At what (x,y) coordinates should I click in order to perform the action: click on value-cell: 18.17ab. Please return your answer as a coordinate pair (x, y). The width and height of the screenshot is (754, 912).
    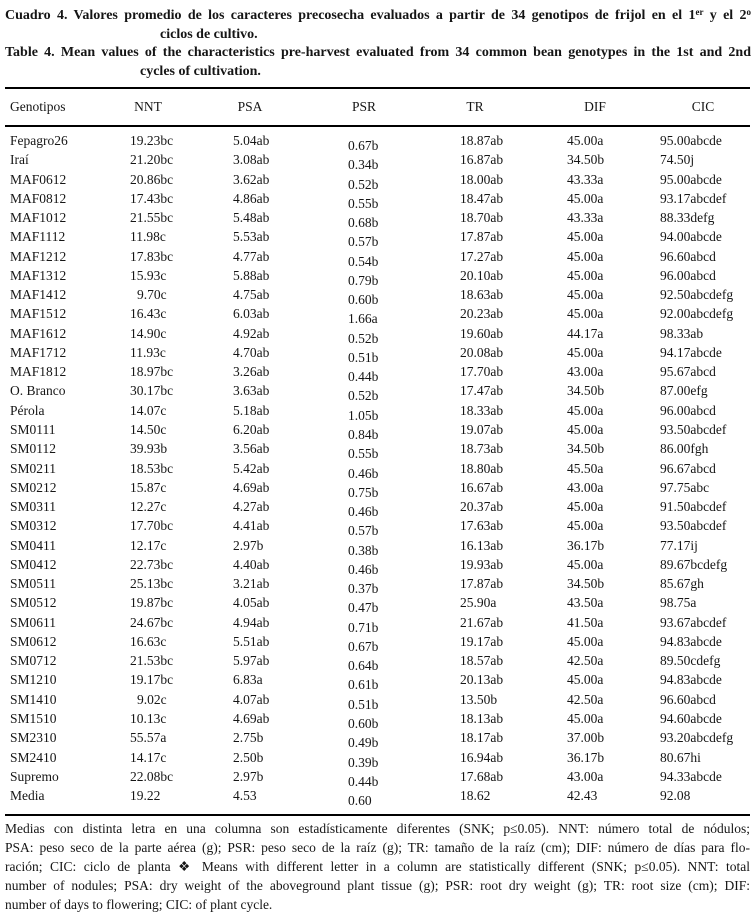
    Looking at the image, I should click on (482, 738).